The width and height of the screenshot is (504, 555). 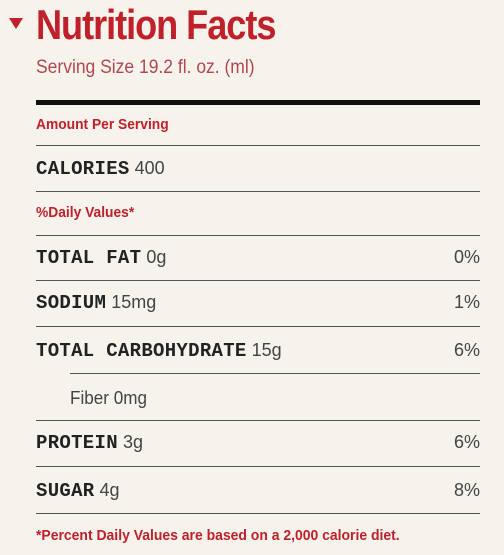 What do you see at coordinates (71, 303) in the screenshot?
I see `nutrient-name: SODIUM` at bounding box center [71, 303].